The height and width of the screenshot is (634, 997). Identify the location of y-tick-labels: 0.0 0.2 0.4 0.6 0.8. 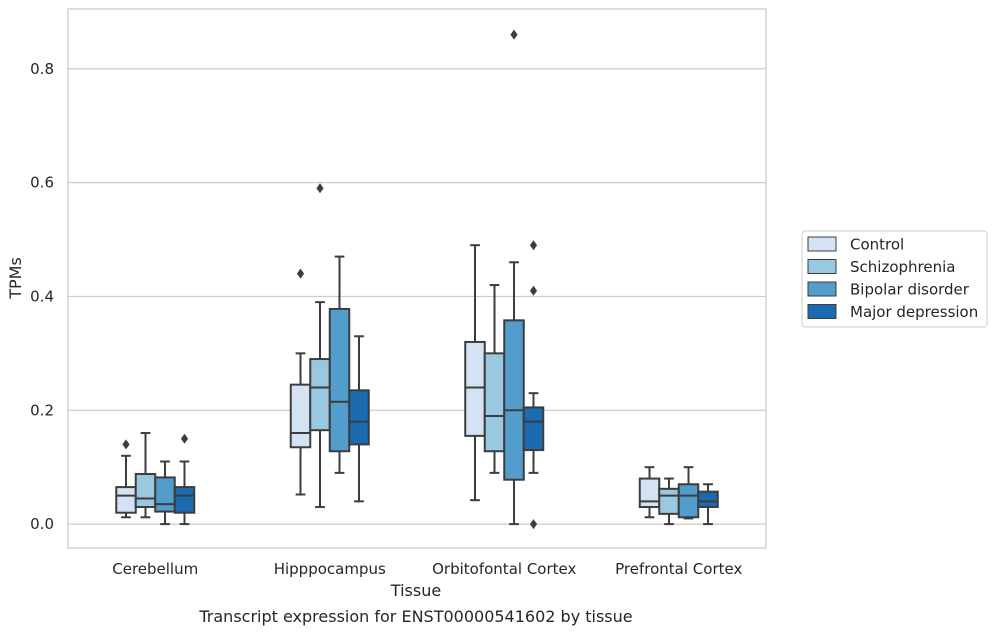
(42, 296).